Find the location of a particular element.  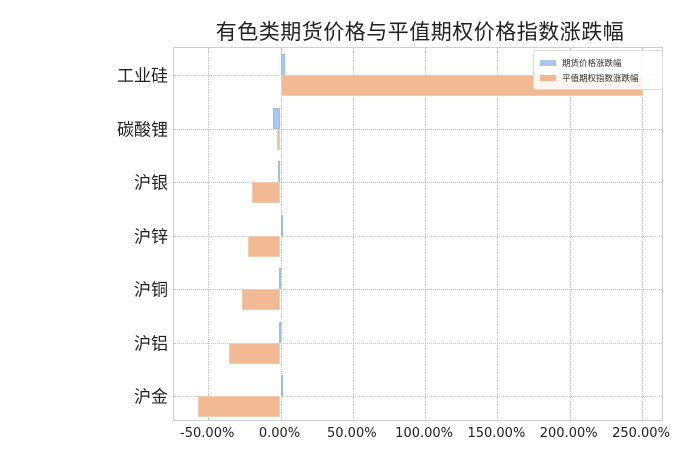

y-tick-label: 沪铜 is located at coordinates (151, 290).